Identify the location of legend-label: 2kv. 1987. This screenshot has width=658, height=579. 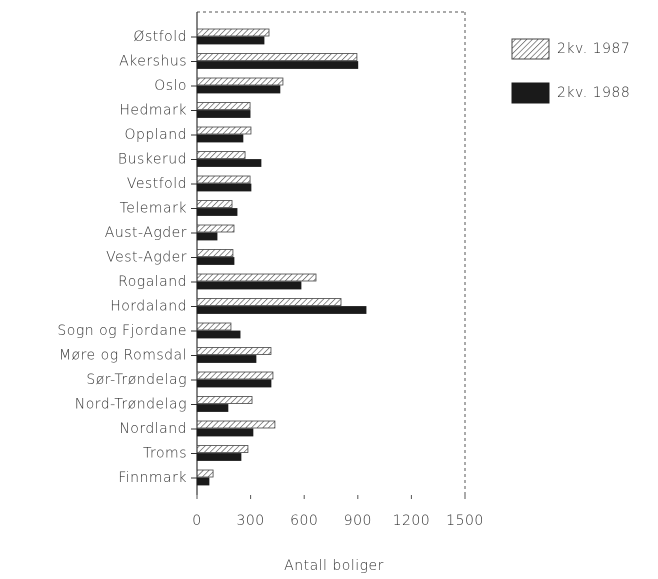
(593, 49).